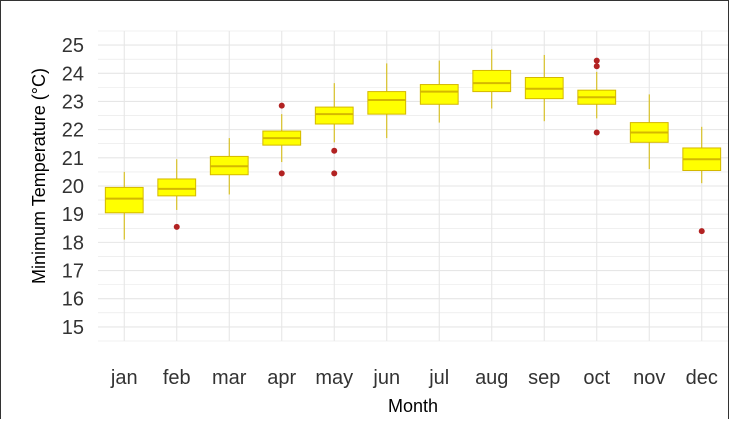  I want to click on box-jun, so click(387, 101).